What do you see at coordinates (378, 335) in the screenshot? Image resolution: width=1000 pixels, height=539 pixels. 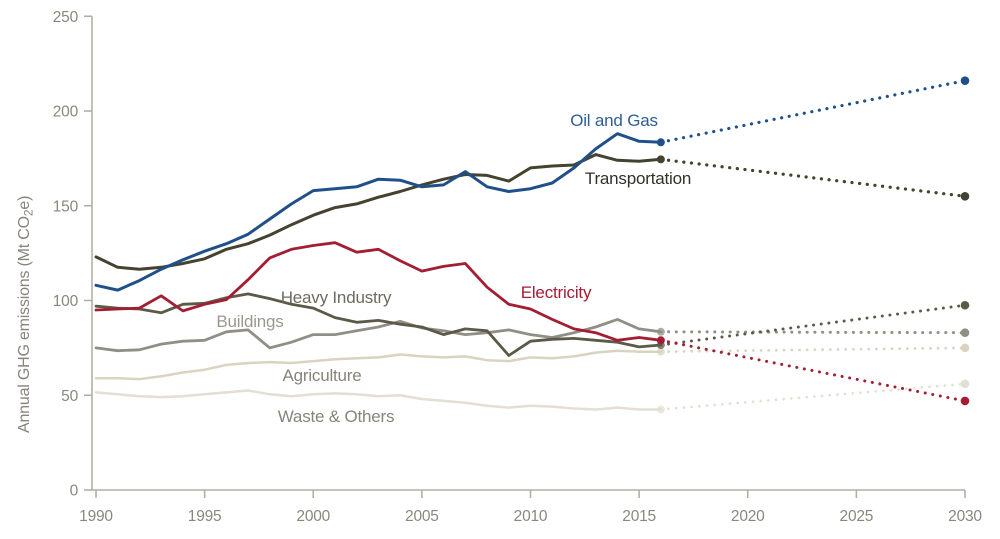 I see `buildings-line` at bounding box center [378, 335].